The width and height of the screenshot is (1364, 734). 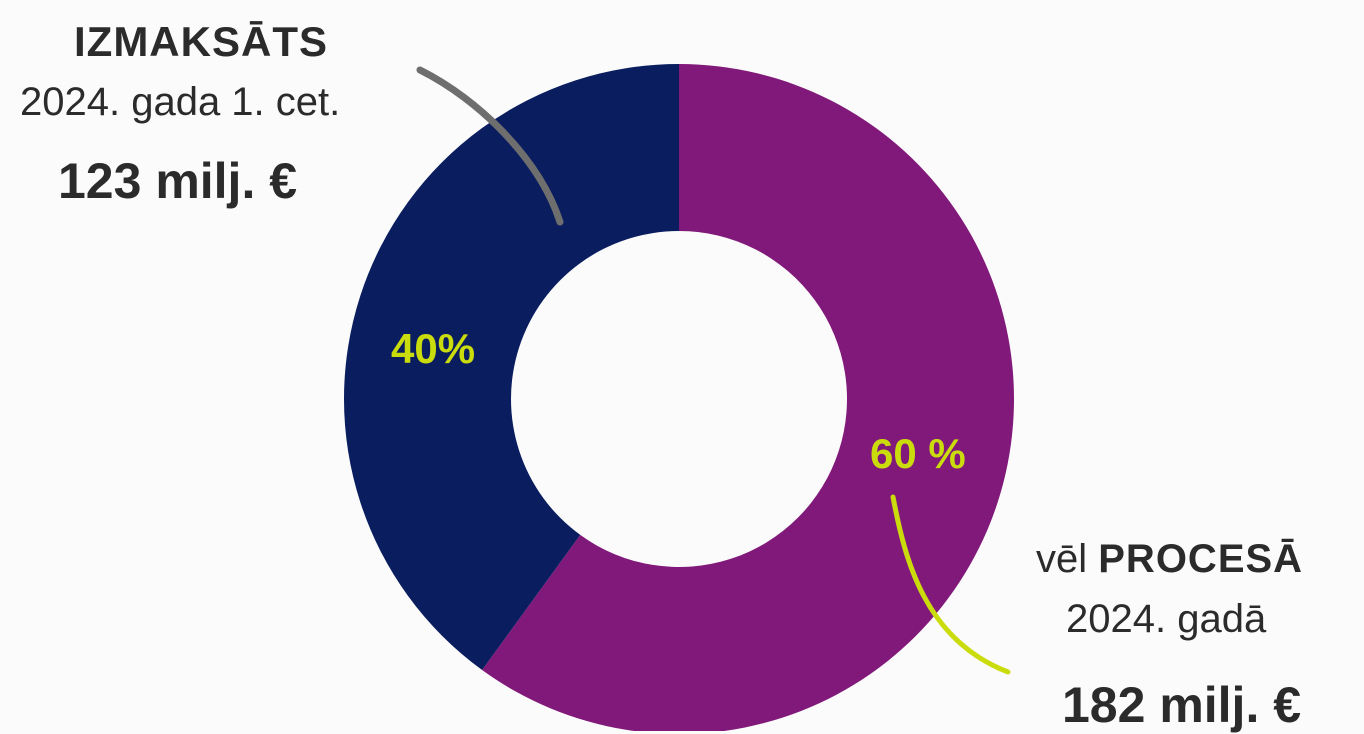 What do you see at coordinates (1166, 619) in the screenshot?
I see `pending-period: 2024. gadā` at bounding box center [1166, 619].